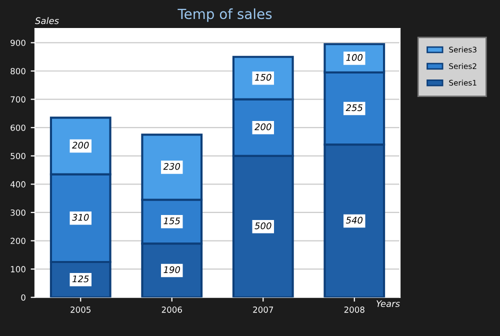 This screenshot has width=500, height=336. What do you see at coordinates (18, 184) in the screenshot?
I see `y-tick-label: 400` at bounding box center [18, 184].